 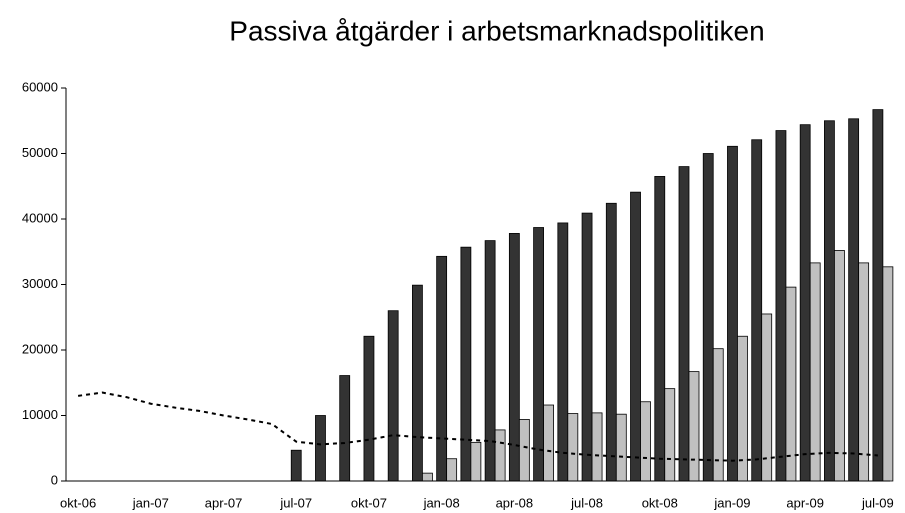 I want to click on y-tick-label: 0, so click(x=54, y=479).